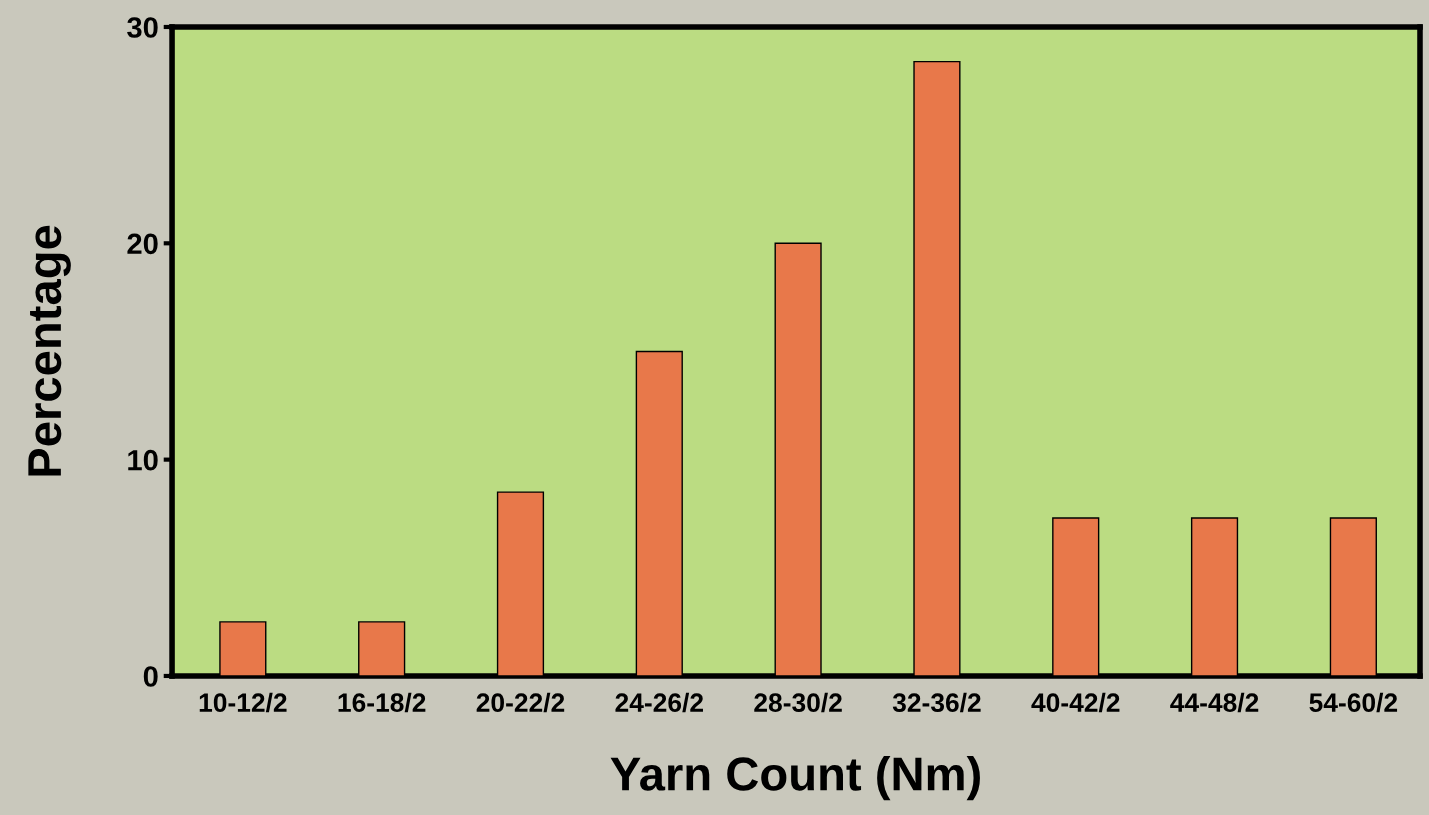 The image size is (1429, 815). Describe the element at coordinates (143, 460) in the screenshot. I see `y-tick-label: 10` at that location.